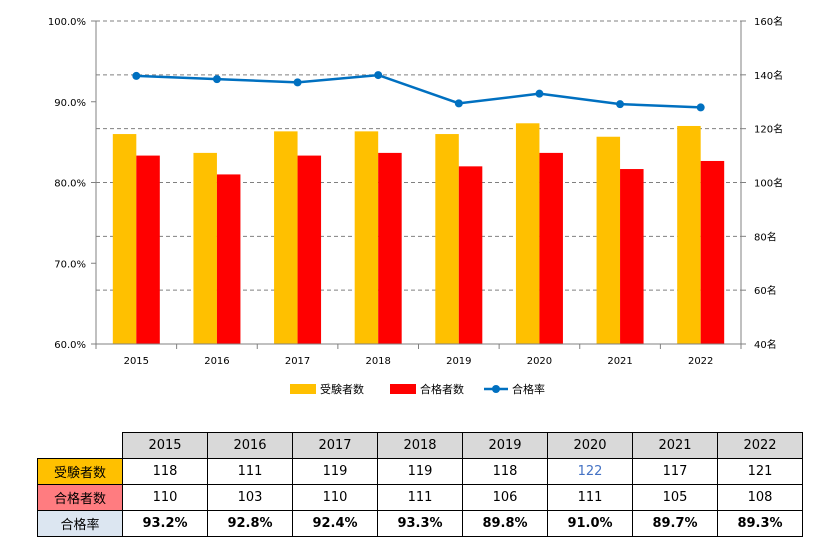 The height and width of the screenshot is (537, 840). I want to click on table-cell: 91.0%, so click(590, 523).